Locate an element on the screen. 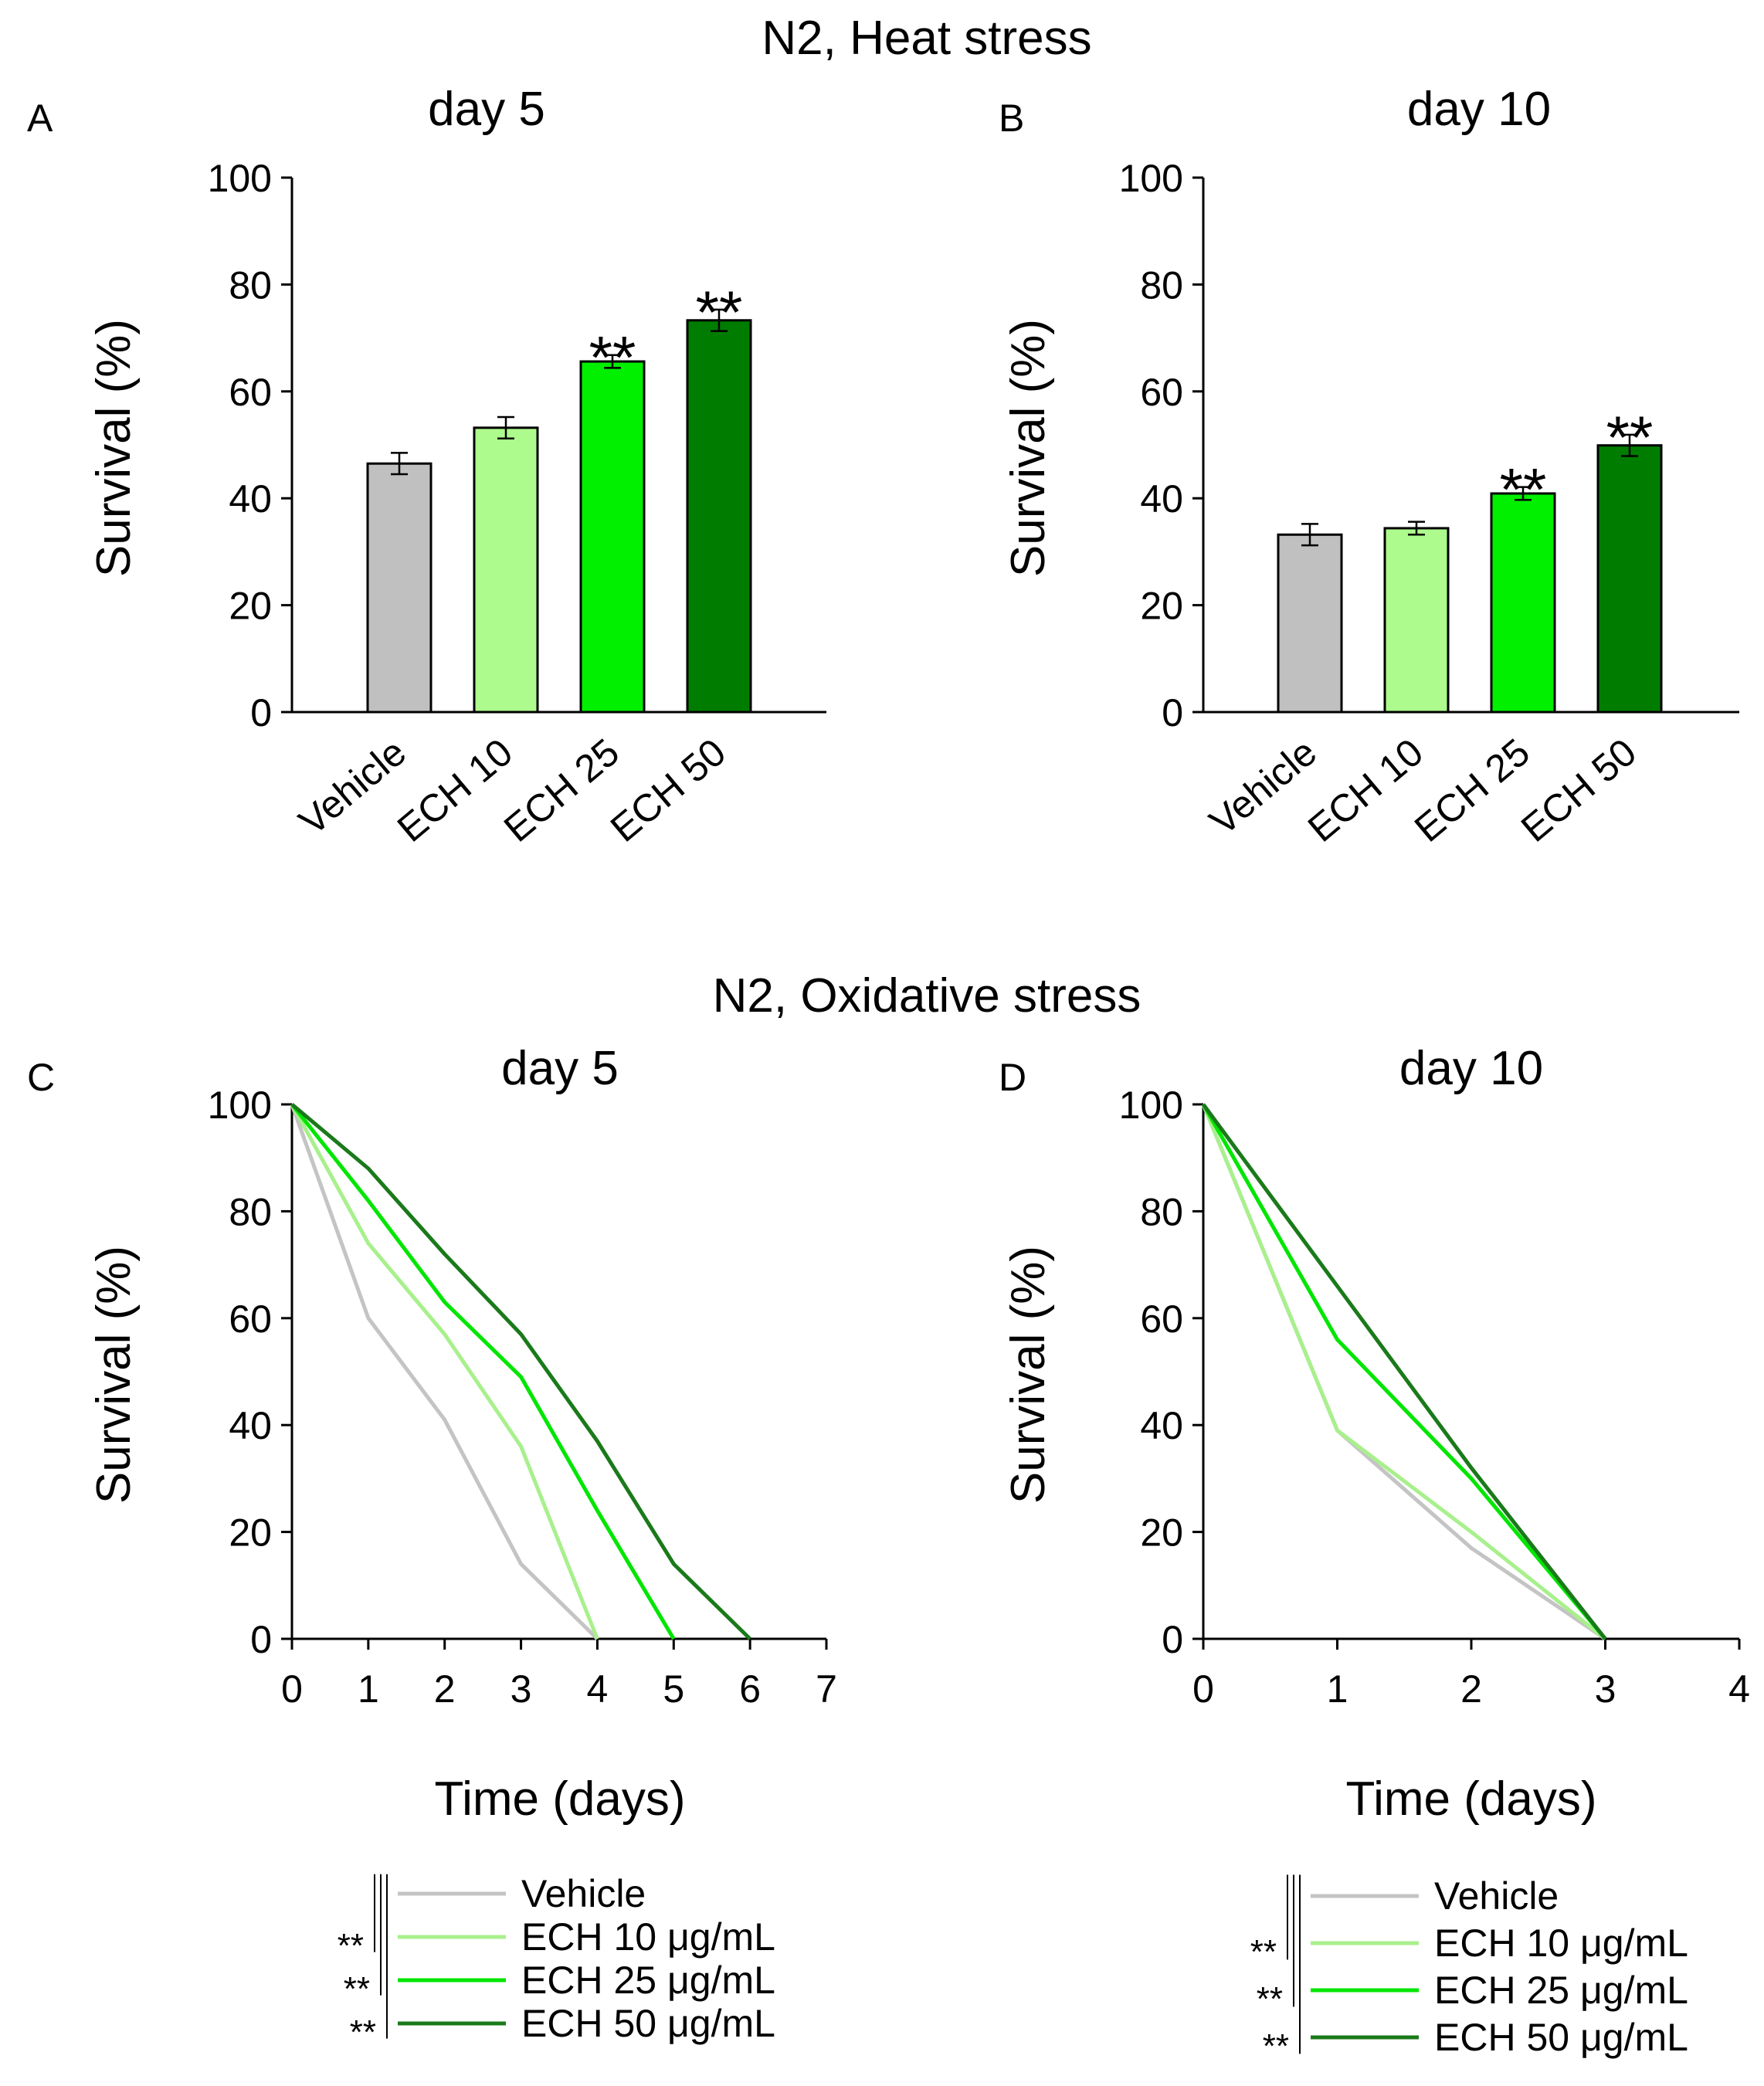  panel-d-ylabel: Survival (%) is located at coordinates (1028, 1375).